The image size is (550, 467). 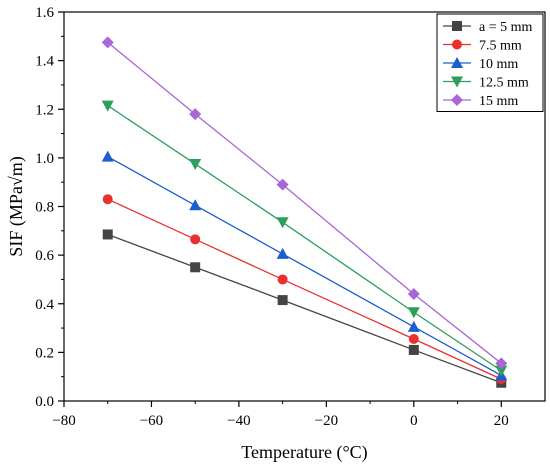 I want to click on y-tick-label: 0.6, so click(x=44, y=256).